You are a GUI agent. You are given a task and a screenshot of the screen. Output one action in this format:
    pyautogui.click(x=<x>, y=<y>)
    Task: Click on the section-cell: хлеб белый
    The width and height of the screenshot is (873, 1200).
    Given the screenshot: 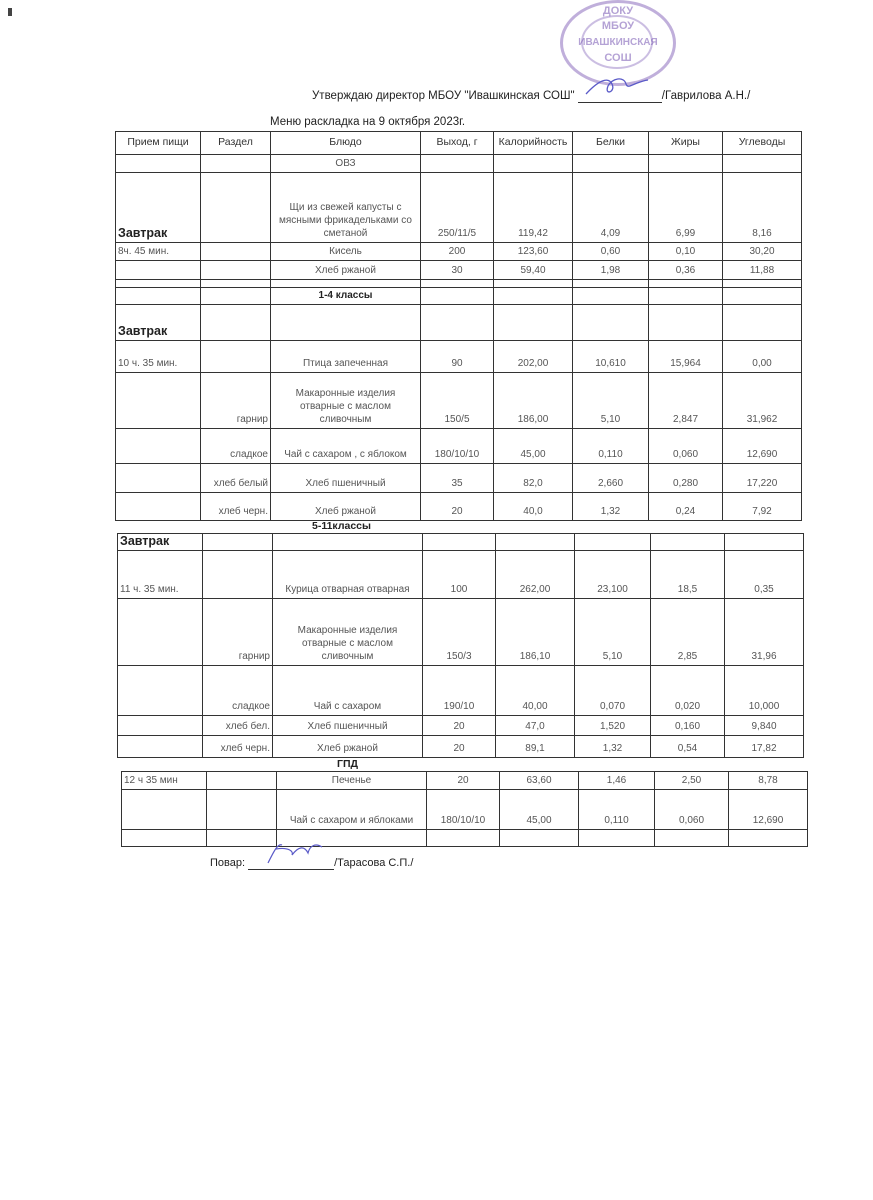 What is the action you would take?
    pyautogui.click(x=235, y=478)
    